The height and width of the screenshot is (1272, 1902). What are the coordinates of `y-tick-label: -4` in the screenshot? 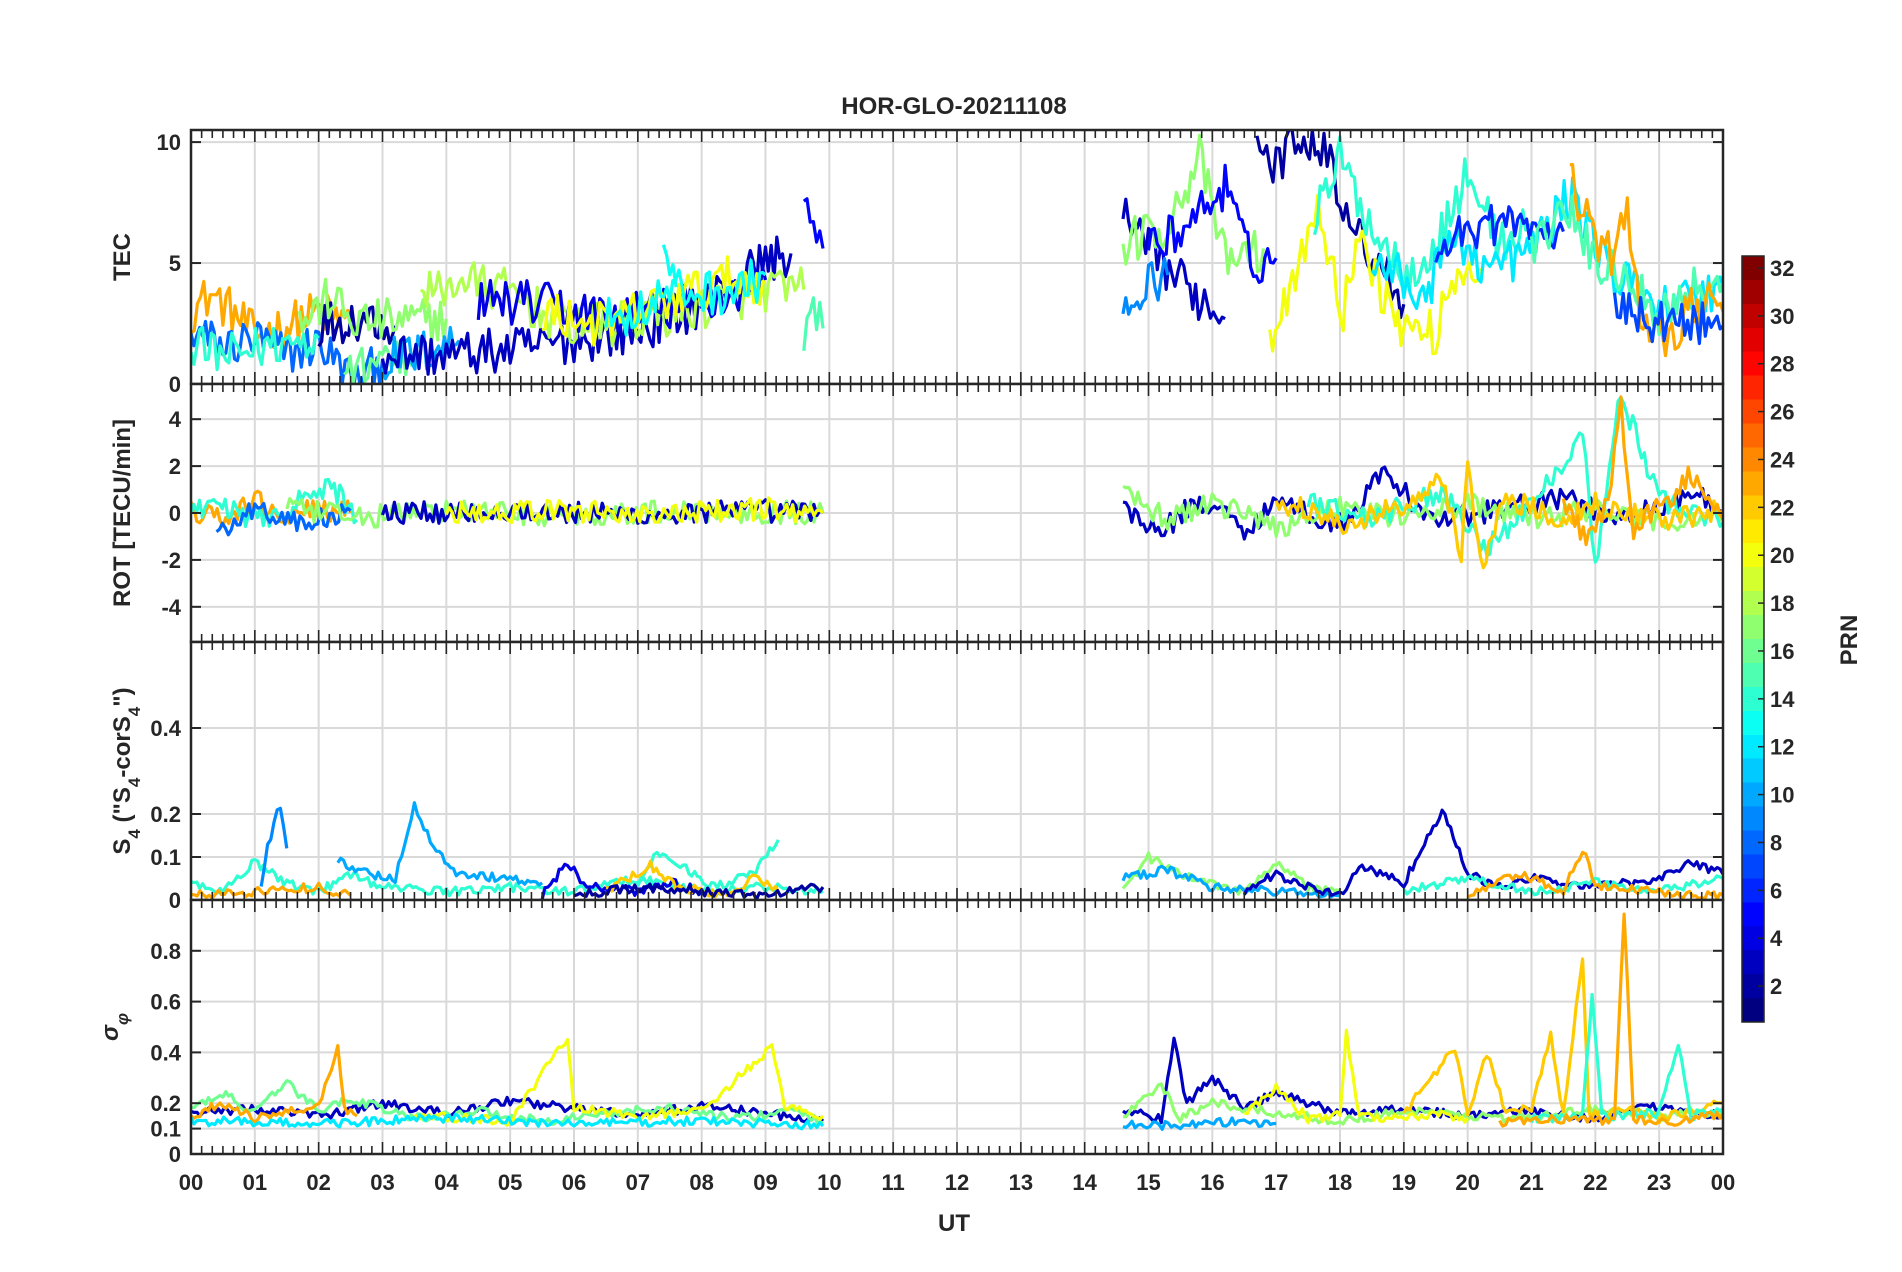 It's located at (171, 607).